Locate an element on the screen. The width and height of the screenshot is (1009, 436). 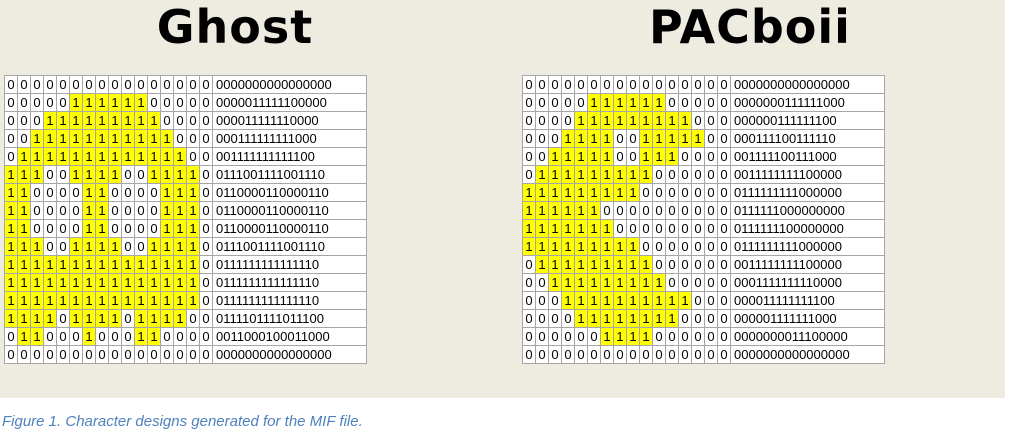
bitmap-row: 1 1 1 1 1 1 1 1 1 1 1 1 1 1 1 0 0111111111111110 is located at coordinates (185, 300).